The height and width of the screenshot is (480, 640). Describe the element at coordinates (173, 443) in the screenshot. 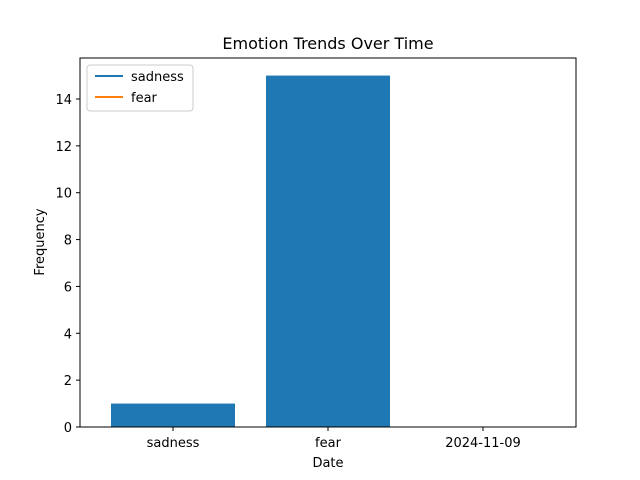

I see `x-tick-label: sadness` at that location.